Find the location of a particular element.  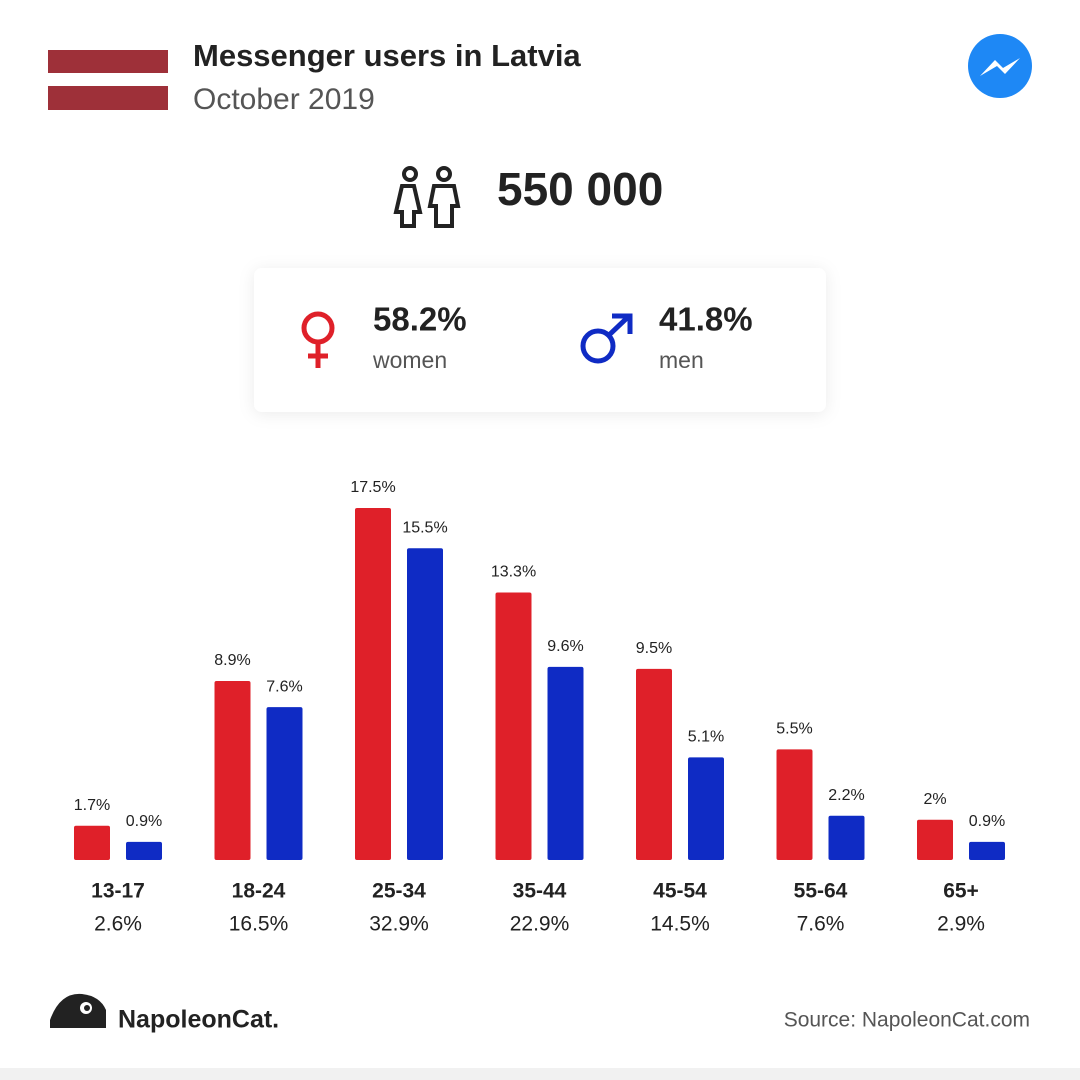

female-symbol is located at coordinates (318, 339).